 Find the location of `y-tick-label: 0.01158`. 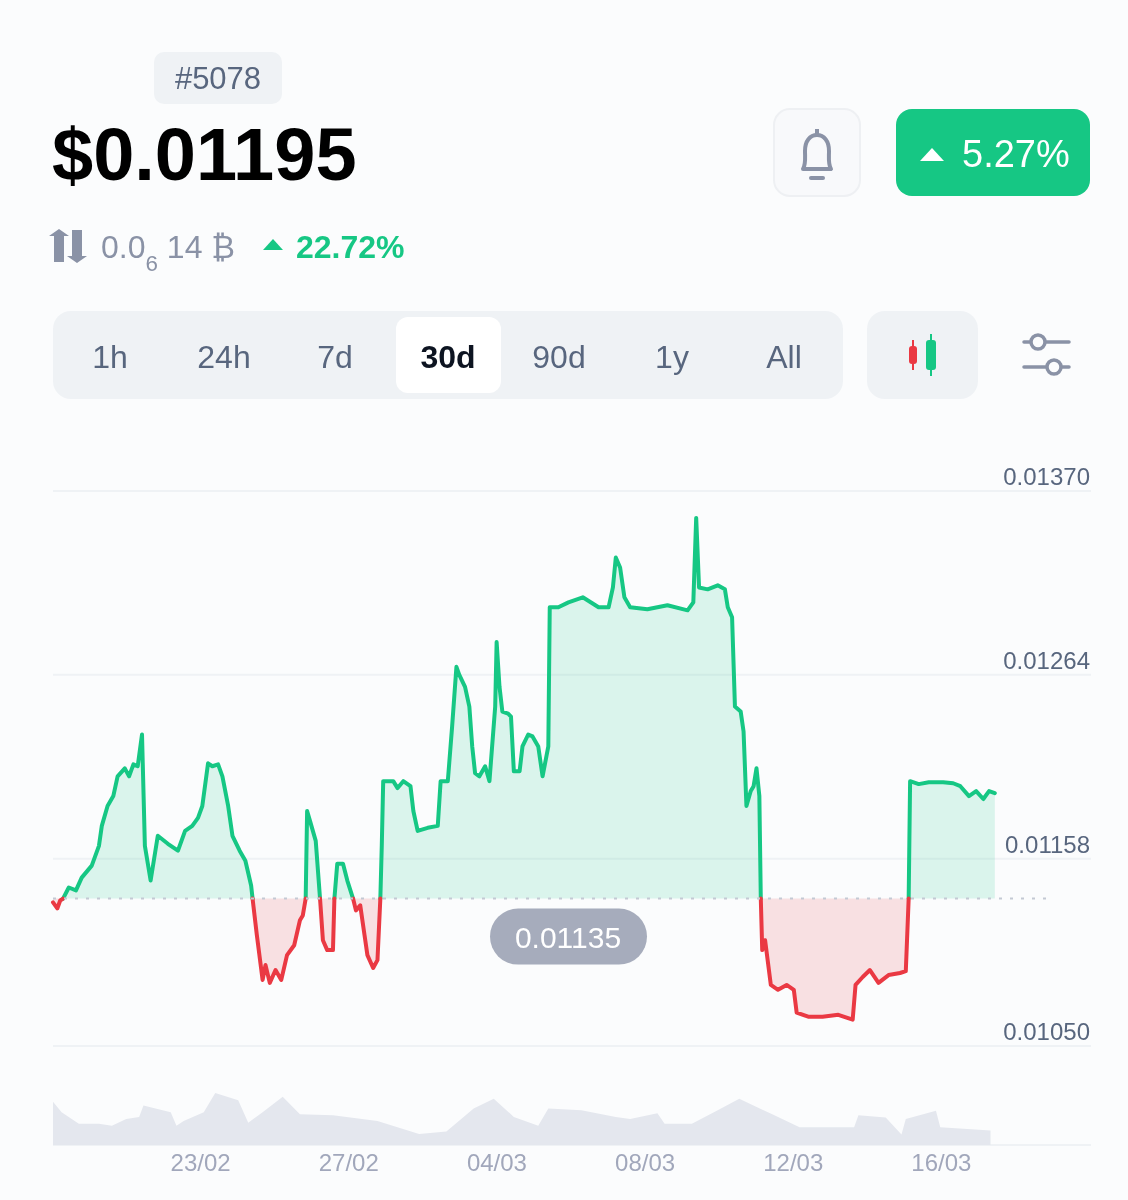

y-tick-label: 0.01158 is located at coordinates (1047, 844).